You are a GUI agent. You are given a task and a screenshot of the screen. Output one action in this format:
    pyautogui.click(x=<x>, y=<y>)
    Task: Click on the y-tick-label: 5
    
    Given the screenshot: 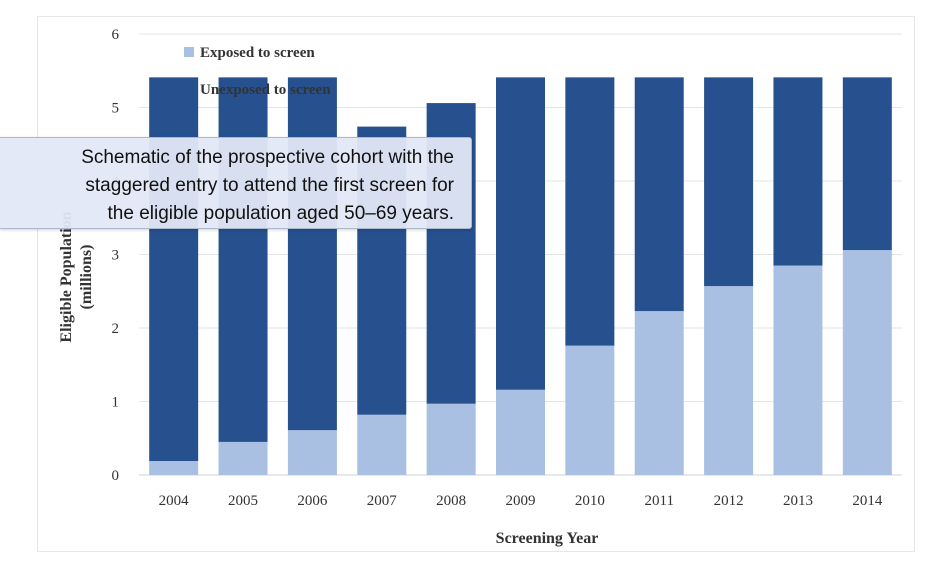 What is the action you would take?
    pyautogui.click(x=116, y=109)
    